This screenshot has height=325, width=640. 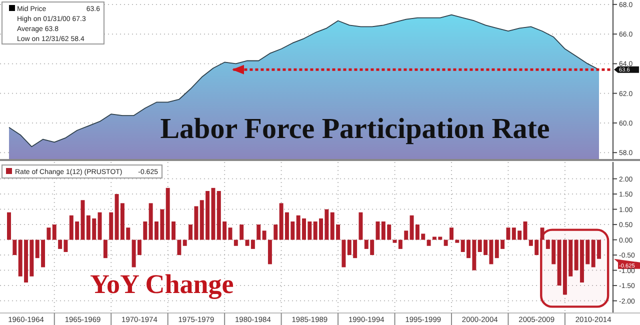 What do you see at coordinates (162, 284) in the screenshot?
I see `text: YoY Change` at bounding box center [162, 284].